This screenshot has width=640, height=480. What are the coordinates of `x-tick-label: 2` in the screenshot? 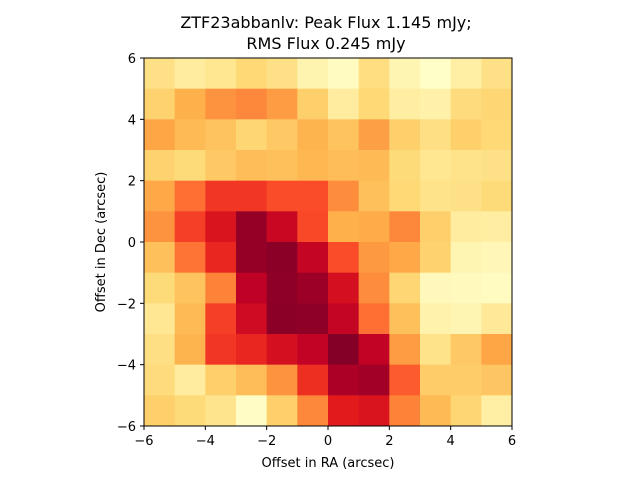 It's located at (389, 441).